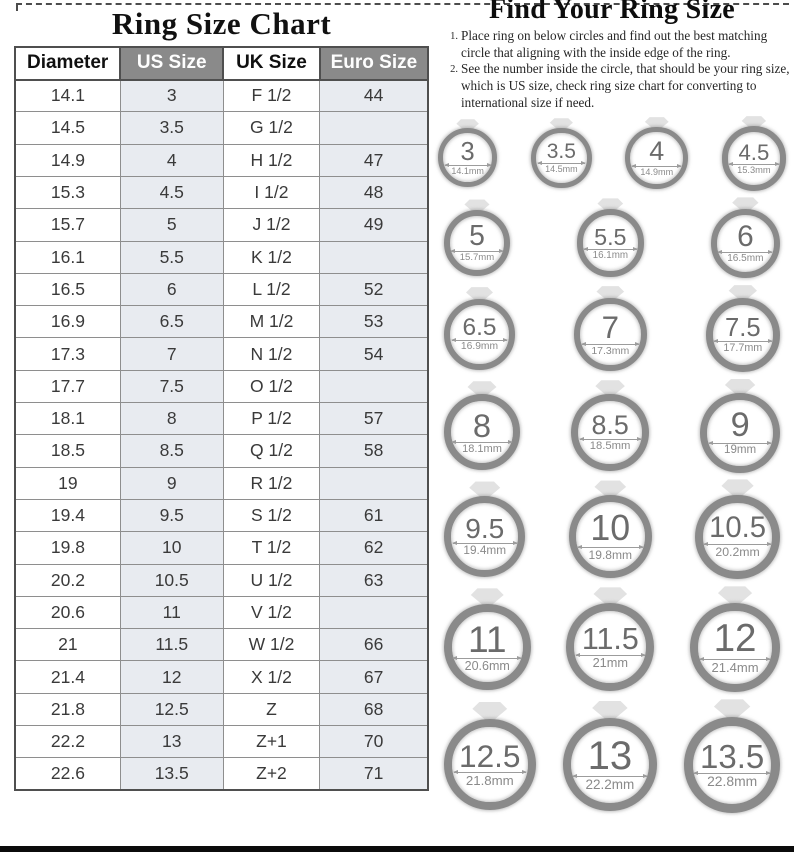 The image size is (794, 854). What do you see at coordinates (221, 612) in the screenshot?
I see `table-row: 20.6 11 V 1/2` at bounding box center [221, 612].